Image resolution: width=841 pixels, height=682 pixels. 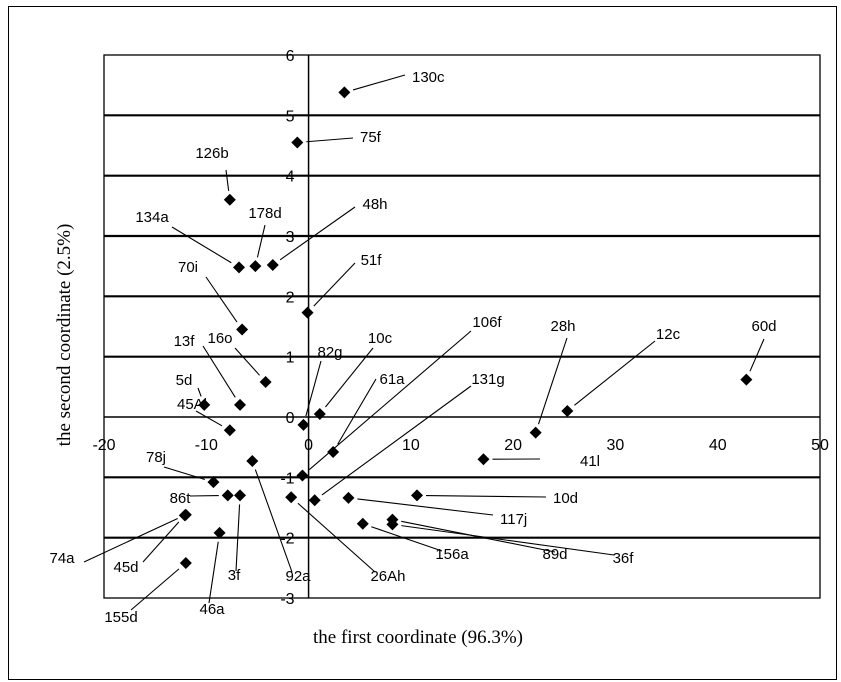 What do you see at coordinates (513, 445) in the screenshot?
I see `x-tick-label: 20` at bounding box center [513, 445].